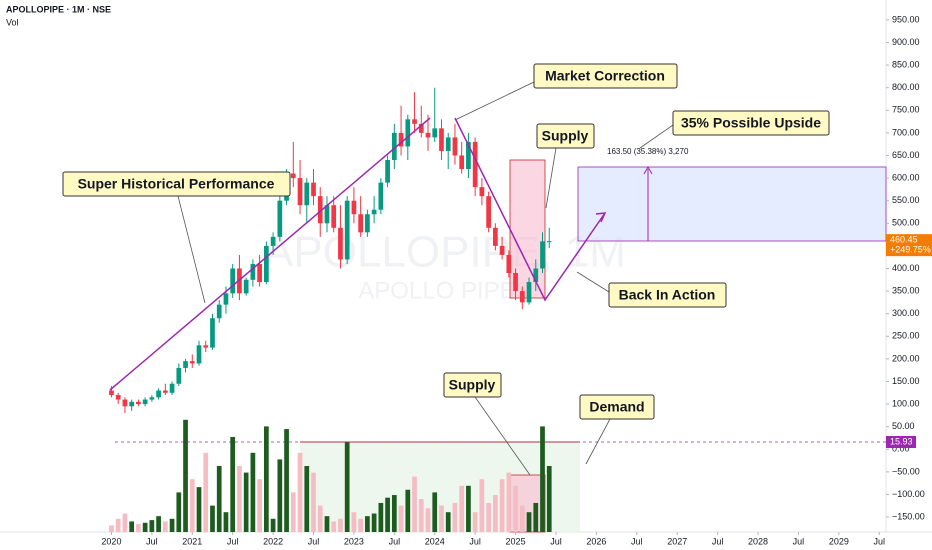  What do you see at coordinates (648, 151) in the screenshot?
I see `measure-label: 163.50 (35.38%) 3,270` at bounding box center [648, 151].